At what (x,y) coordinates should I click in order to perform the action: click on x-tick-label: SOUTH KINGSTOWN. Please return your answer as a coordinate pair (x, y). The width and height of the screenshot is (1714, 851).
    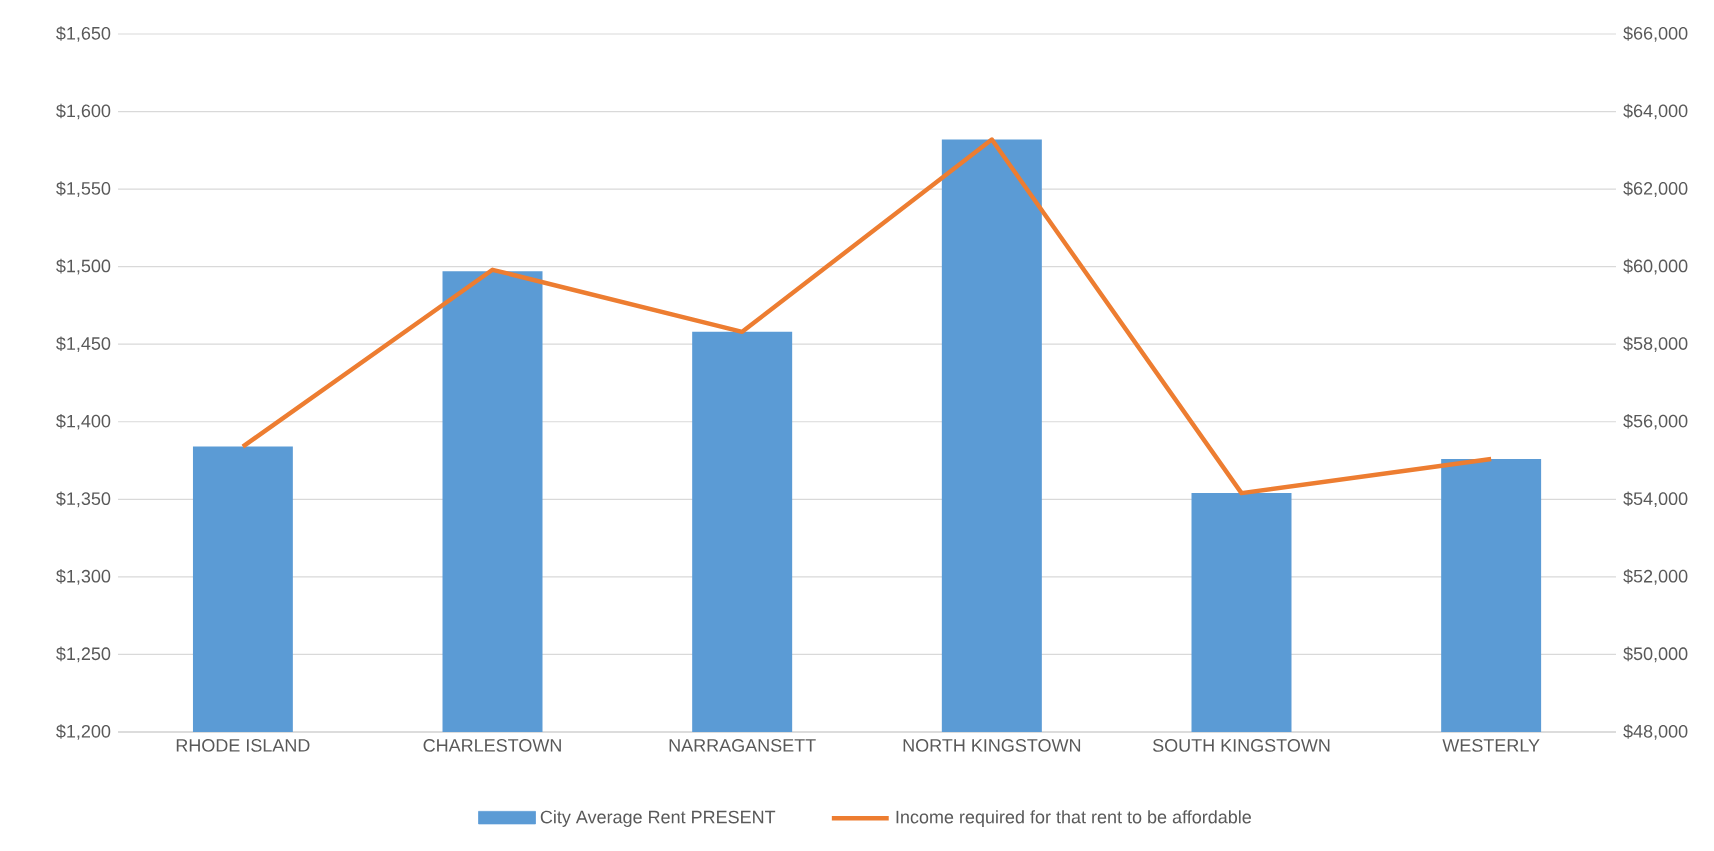
    Looking at the image, I should click on (1241, 745).